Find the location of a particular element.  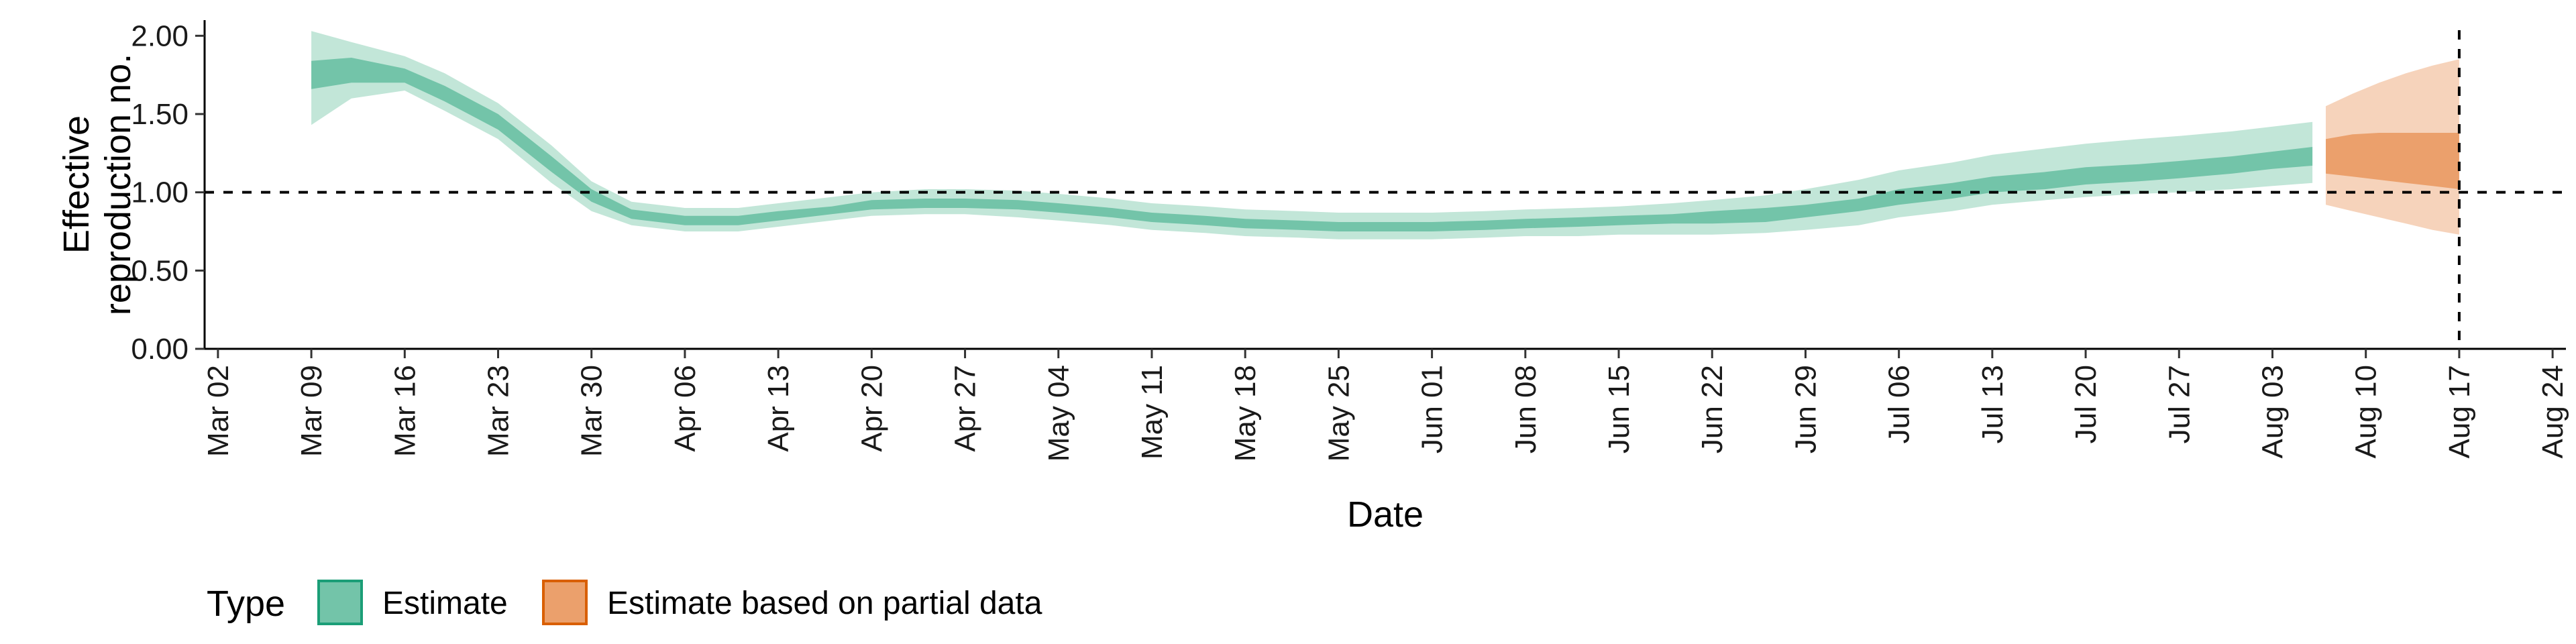

x-tick-label: Jul 06 is located at coordinates (1899, 404).